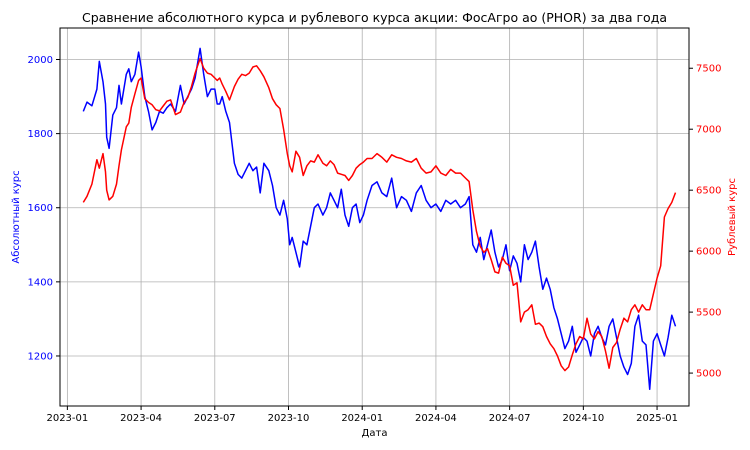  Describe the element at coordinates (708, 69) in the screenshot. I see `y-right-tick-label: 7500` at that location.